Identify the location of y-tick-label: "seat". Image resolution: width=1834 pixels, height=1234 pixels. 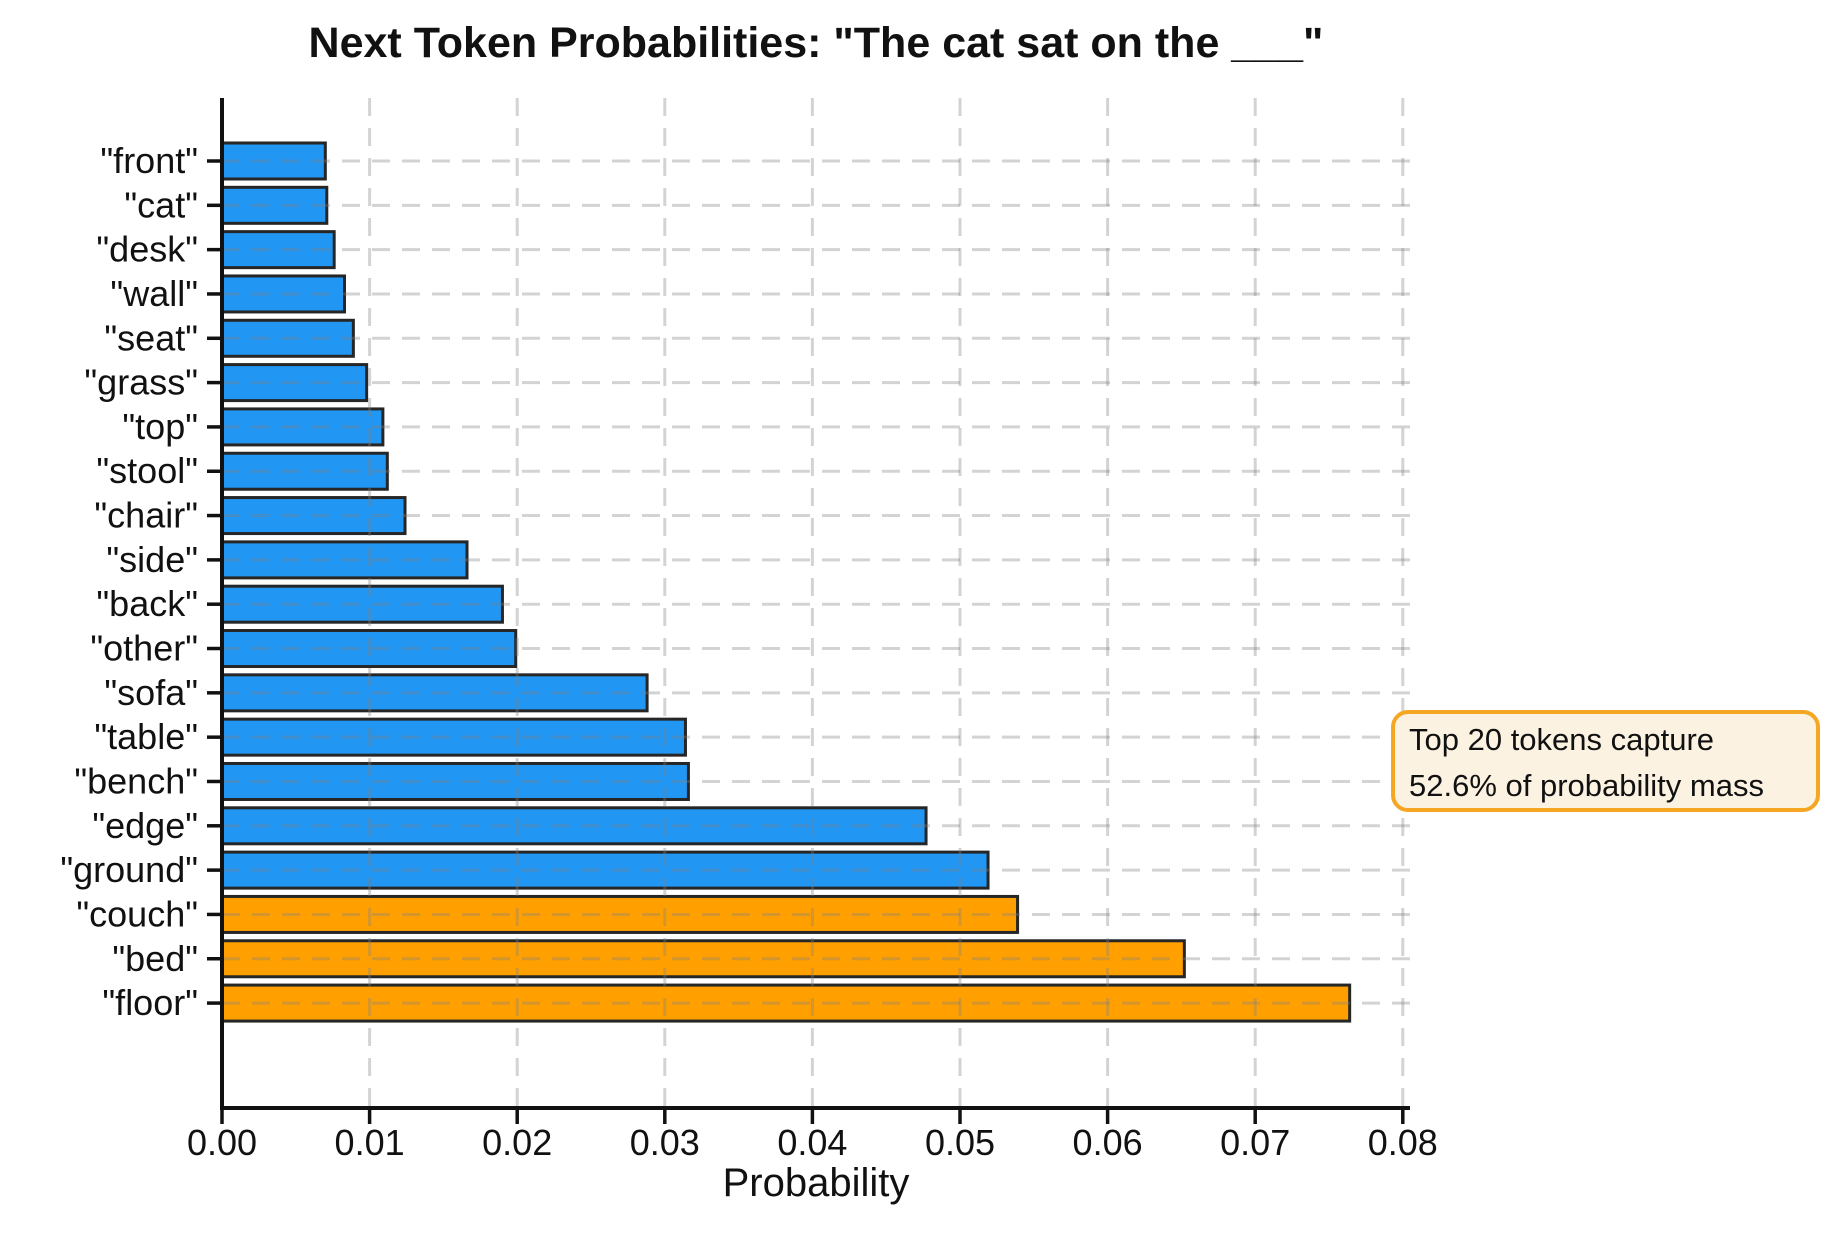
(151, 337).